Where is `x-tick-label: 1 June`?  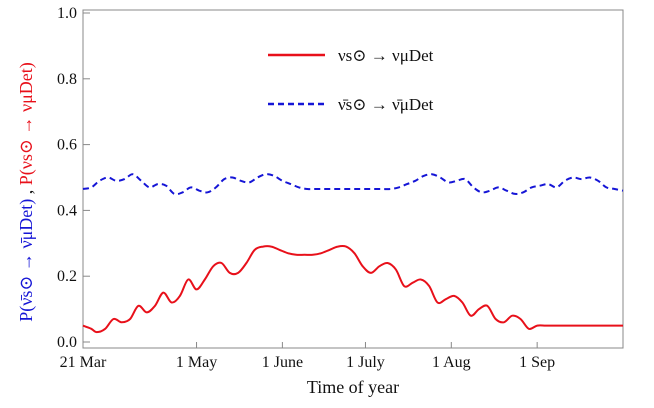
x-tick-label: 1 June is located at coordinates (282, 362).